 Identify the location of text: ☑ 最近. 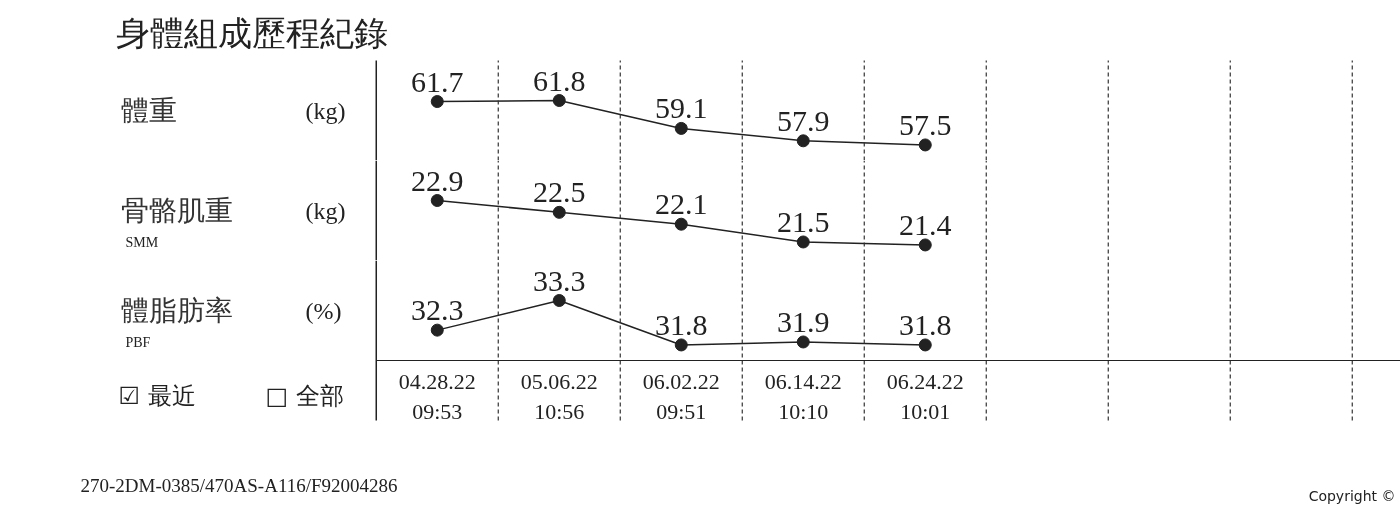
(157, 395).